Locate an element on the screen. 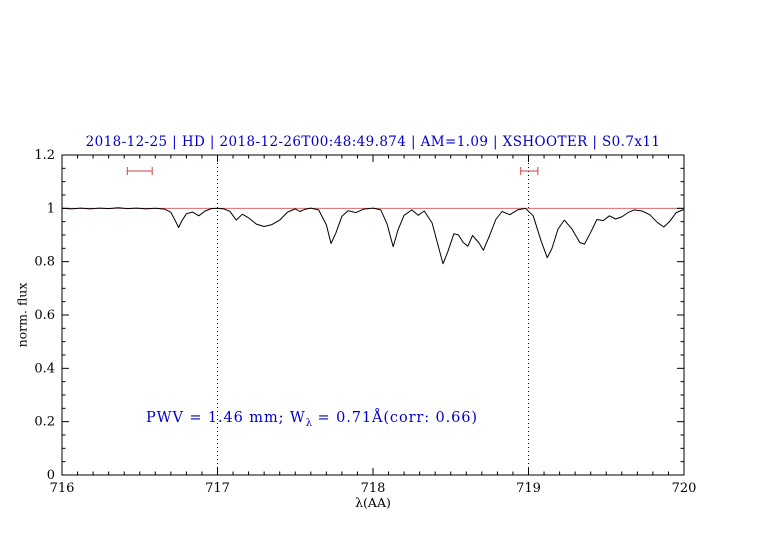 This screenshot has height=542, width=782. svg-text: 720 is located at coordinates (684, 488).